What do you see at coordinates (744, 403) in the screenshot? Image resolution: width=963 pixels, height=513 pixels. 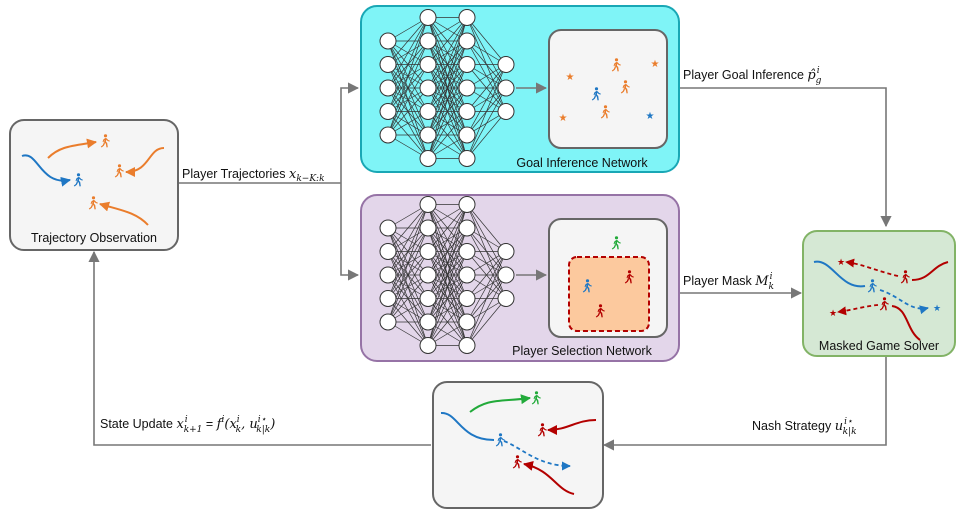 I see `edge-solver-to-rollout` at bounding box center [744, 403].